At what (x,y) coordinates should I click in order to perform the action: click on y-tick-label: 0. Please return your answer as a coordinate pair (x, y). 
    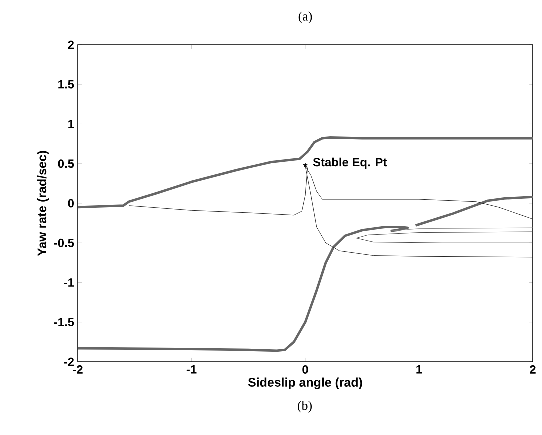
    Looking at the image, I should click on (71, 203).